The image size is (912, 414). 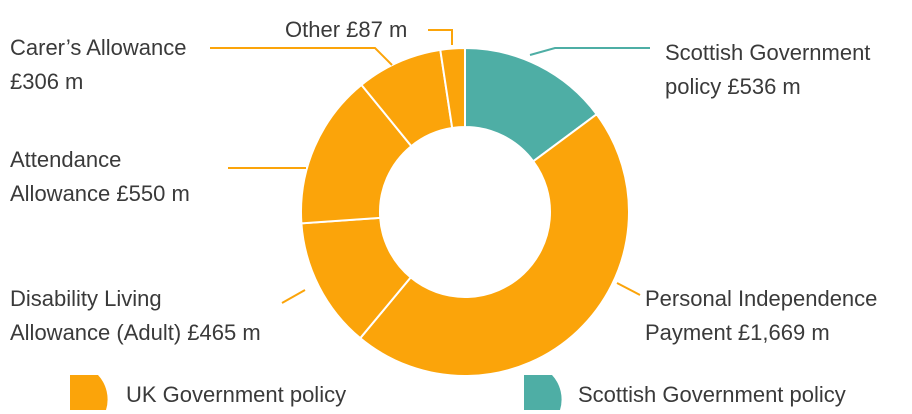 What do you see at coordinates (712, 394) in the screenshot?
I see `legend-label-scottish-government-policy: Scottish Government policy` at bounding box center [712, 394].